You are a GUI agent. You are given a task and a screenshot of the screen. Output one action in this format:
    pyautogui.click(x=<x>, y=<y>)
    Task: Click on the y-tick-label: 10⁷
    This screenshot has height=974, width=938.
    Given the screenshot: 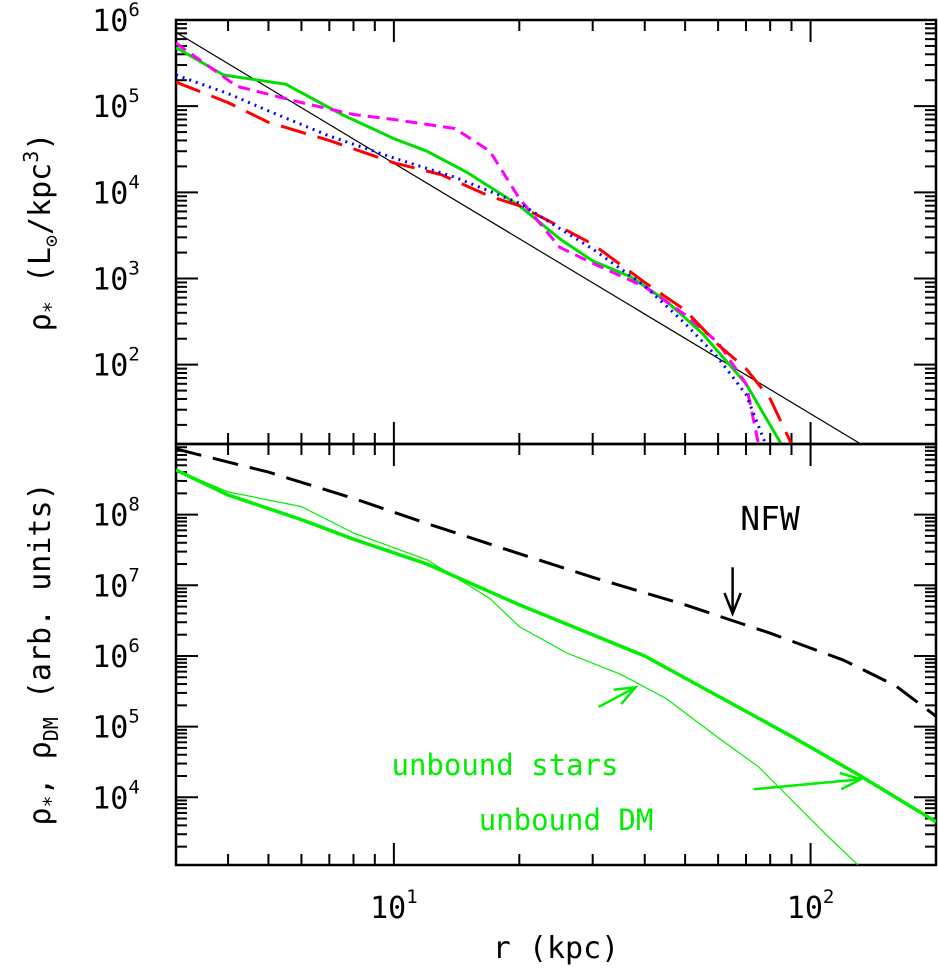 What is the action you would take?
    pyautogui.click(x=116, y=584)
    